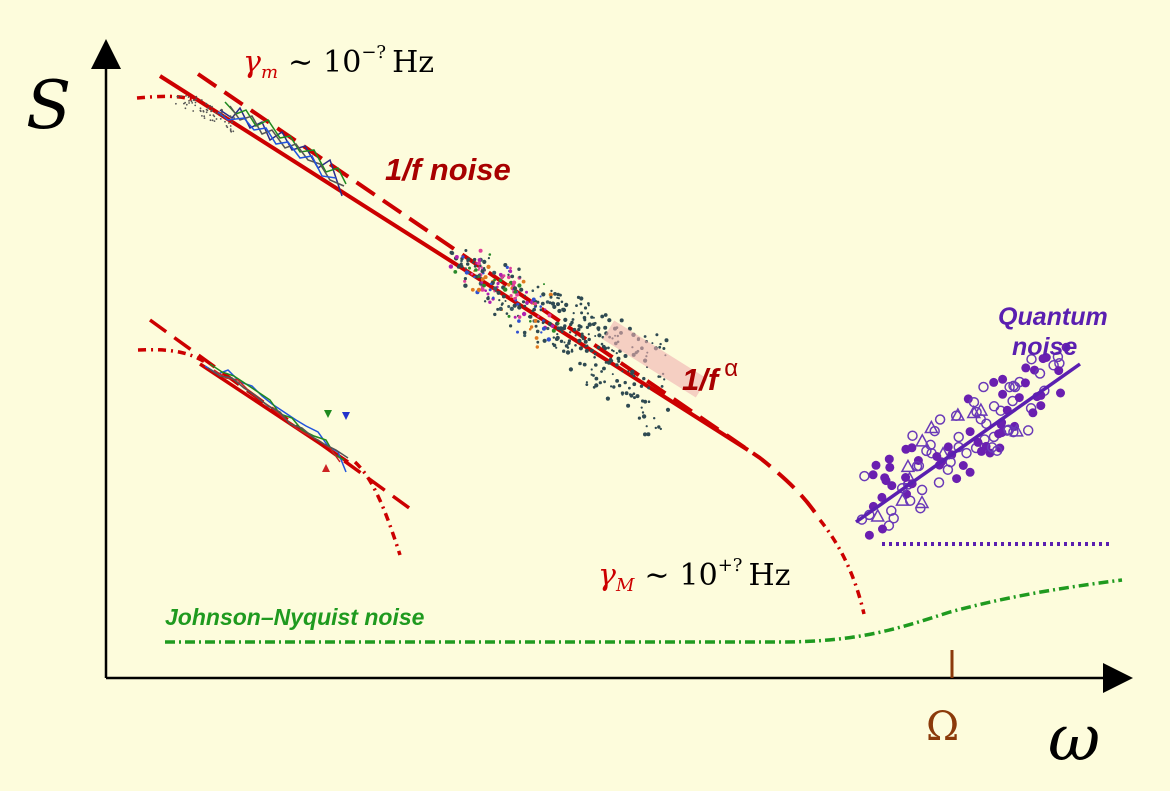 The height and width of the screenshot is (791, 1170). I want to click on gamma-m-exp: −?, so click(373, 52).